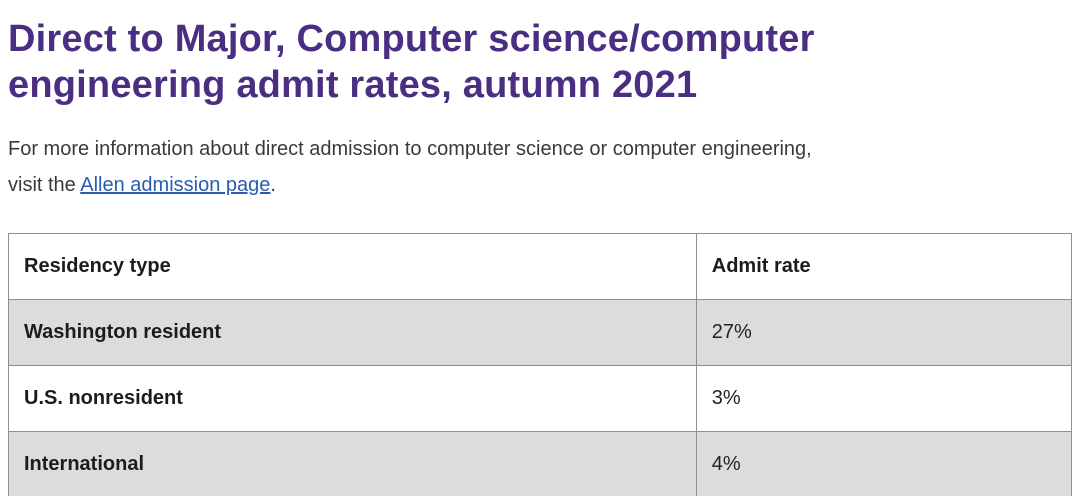 Image resolution: width=1080 pixels, height=496 pixels. What do you see at coordinates (175, 184) in the screenshot?
I see `allen-admission-page-link: Allen admission page` at bounding box center [175, 184].